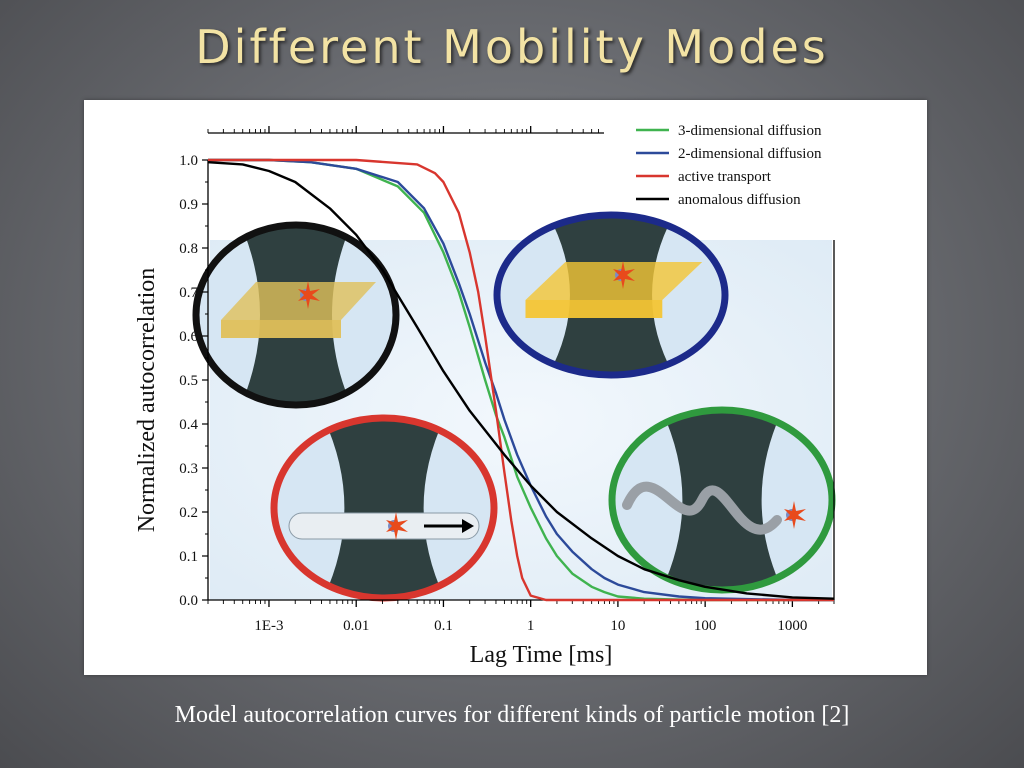  What do you see at coordinates (792, 626) in the screenshot?
I see `x-tick-label: 1000` at bounding box center [792, 626].